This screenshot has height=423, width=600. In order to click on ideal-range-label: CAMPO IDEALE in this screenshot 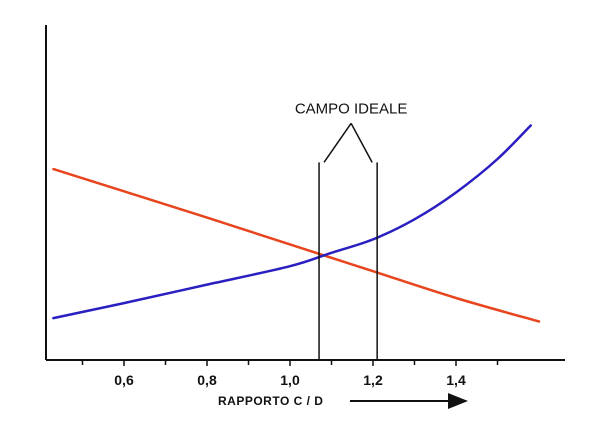, I will do `click(351, 108)`.